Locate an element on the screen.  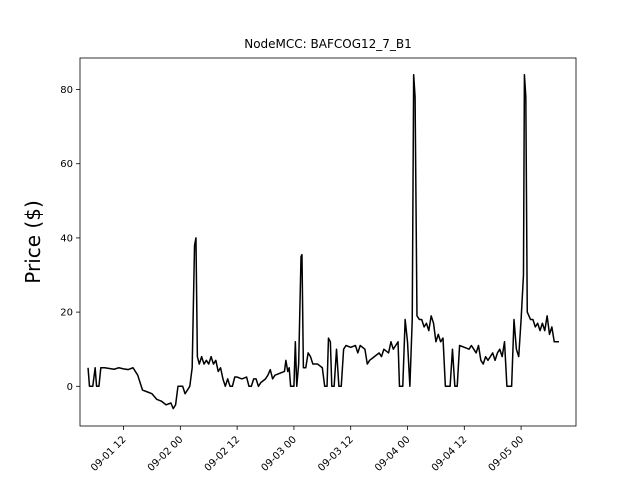
y-tick-label: 80 is located at coordinates (66, 90).